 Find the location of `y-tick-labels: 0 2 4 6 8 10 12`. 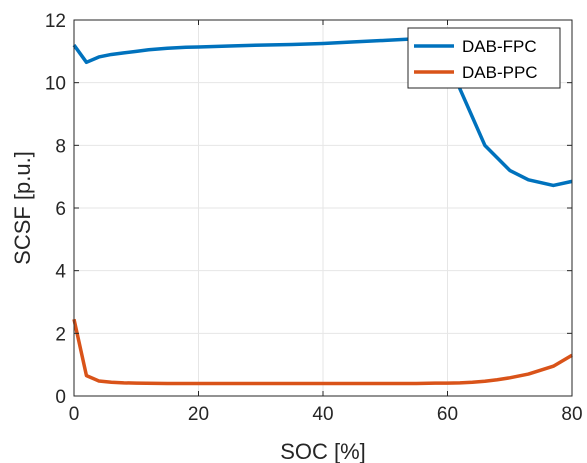

y-tick-labels: 0 2 4 6 8 10 12 is located at coordinates (56, 209).